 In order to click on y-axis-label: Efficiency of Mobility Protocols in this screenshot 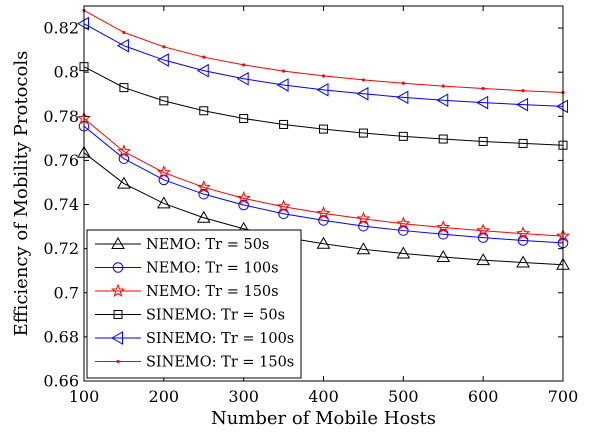, I will do `click(21, 194)`.